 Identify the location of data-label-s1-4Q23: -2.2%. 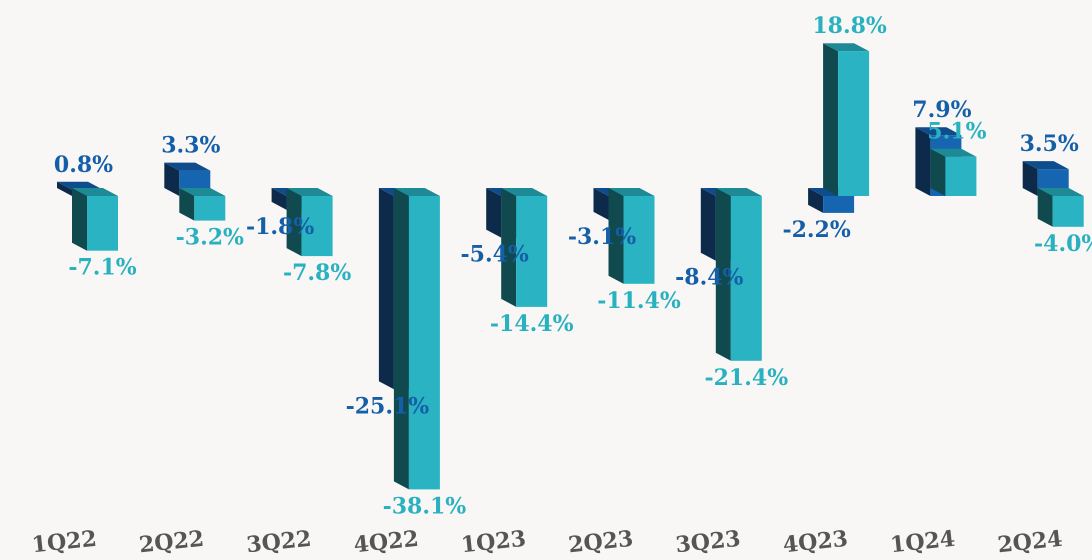
(816, 230).